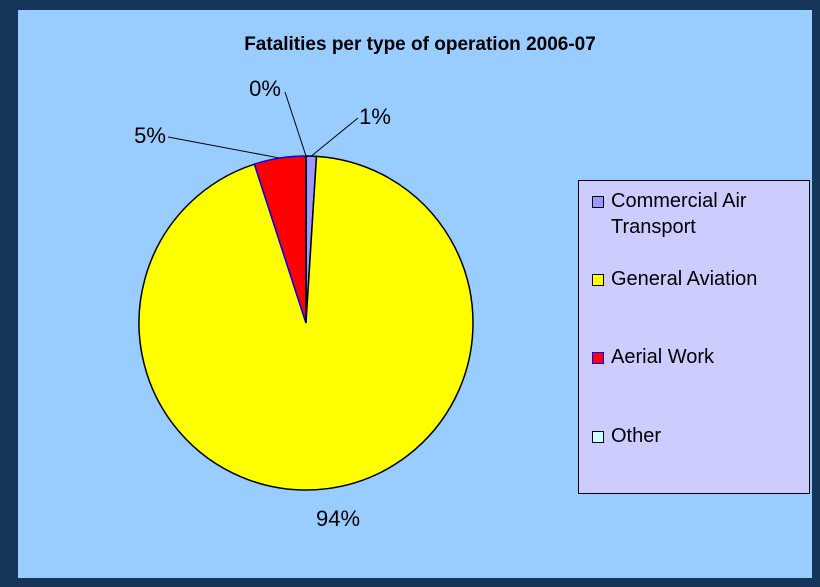 The width and height of the screenshot is (820, 587). I want to click on legend-label: General Aviation, so click(684, 279).